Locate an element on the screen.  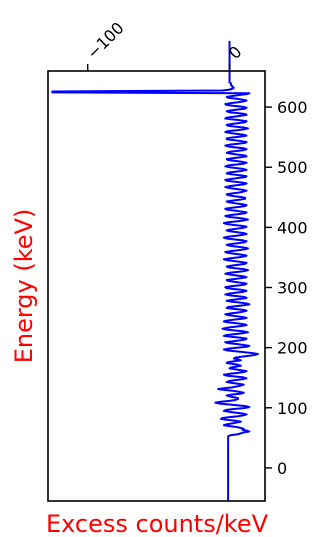
y-axis-label: Energy (keV) is located at coordinates (24, 286).